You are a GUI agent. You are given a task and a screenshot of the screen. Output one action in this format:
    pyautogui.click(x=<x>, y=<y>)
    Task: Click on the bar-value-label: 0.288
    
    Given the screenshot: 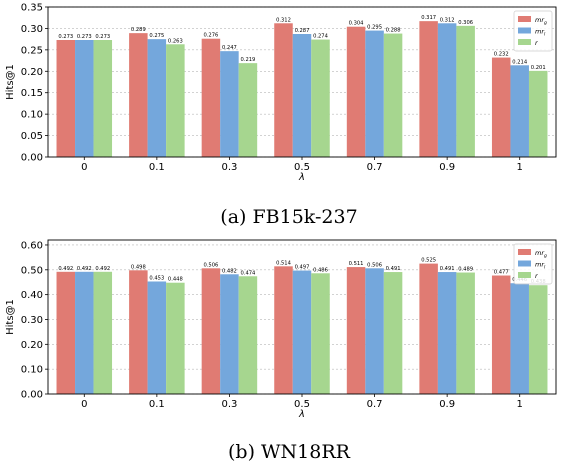 What is the action you would take?
    pyautogui.click(x=393, y=31)
    